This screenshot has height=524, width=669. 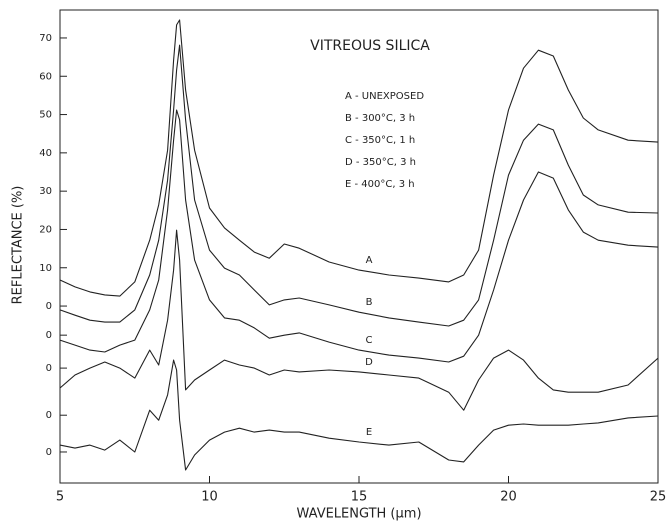 What do you see at coordinates (369, 362) in the screenshot?
I see `series-label: D` at bounding box center [369, 362].